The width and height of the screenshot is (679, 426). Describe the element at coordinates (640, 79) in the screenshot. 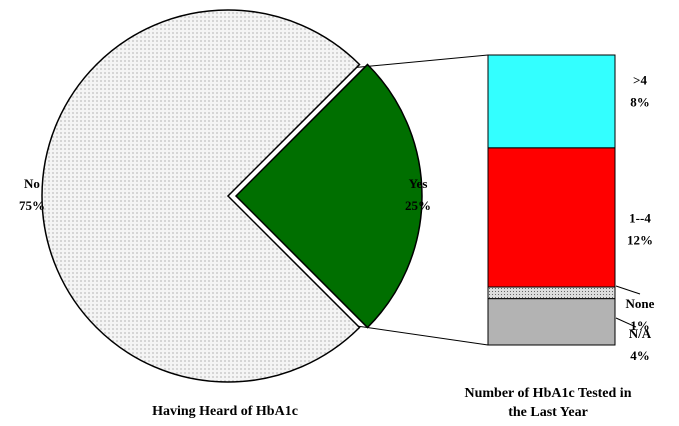

I see `segment-label: >4` at that location.